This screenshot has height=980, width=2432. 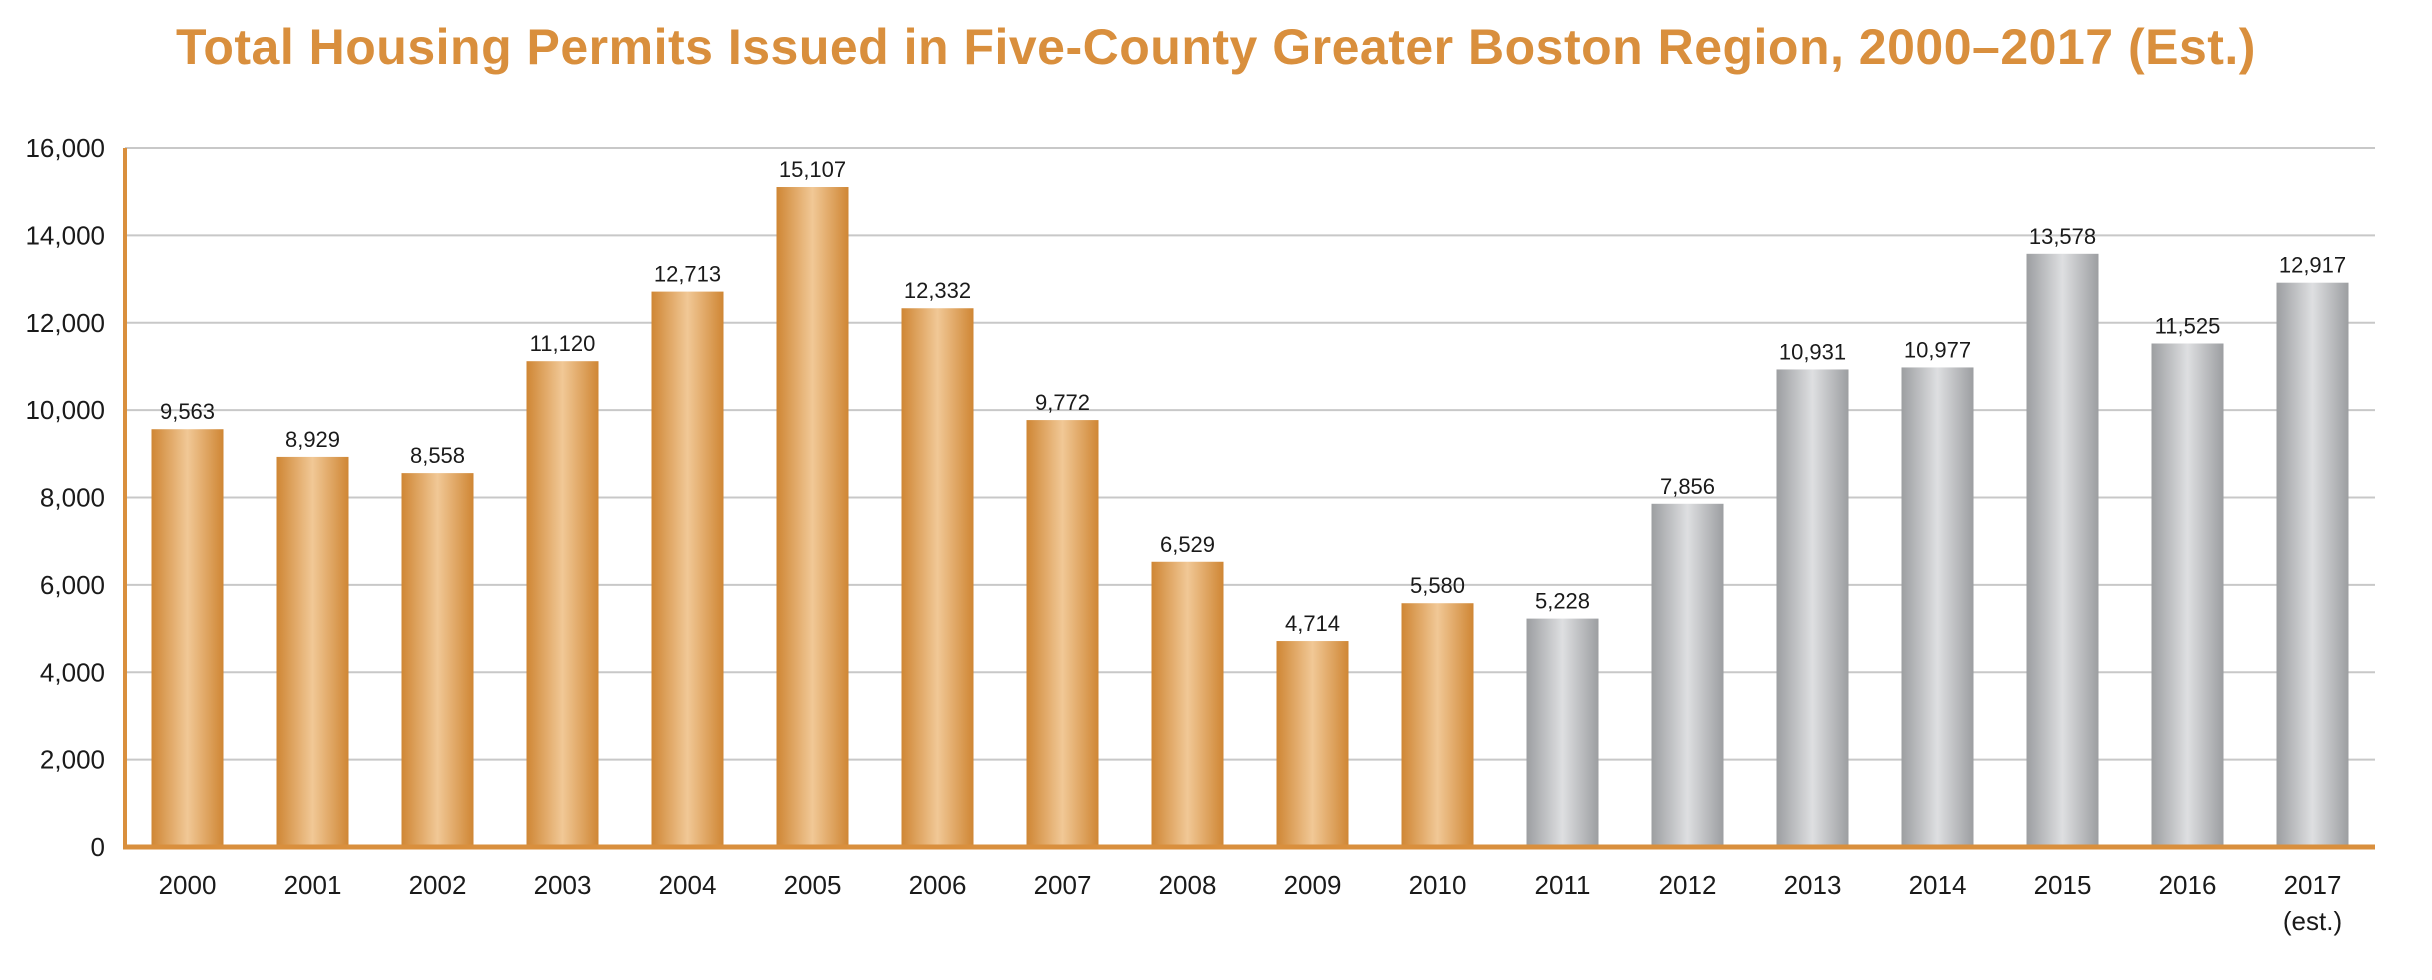 I want to click on data-label: 6,529, so click(x=1187, y=544).